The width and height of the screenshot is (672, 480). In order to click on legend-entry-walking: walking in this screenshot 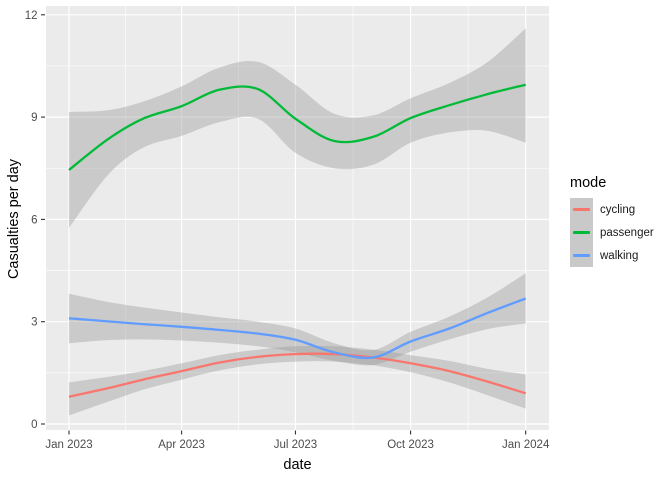, I will do `click(612, 255)`.